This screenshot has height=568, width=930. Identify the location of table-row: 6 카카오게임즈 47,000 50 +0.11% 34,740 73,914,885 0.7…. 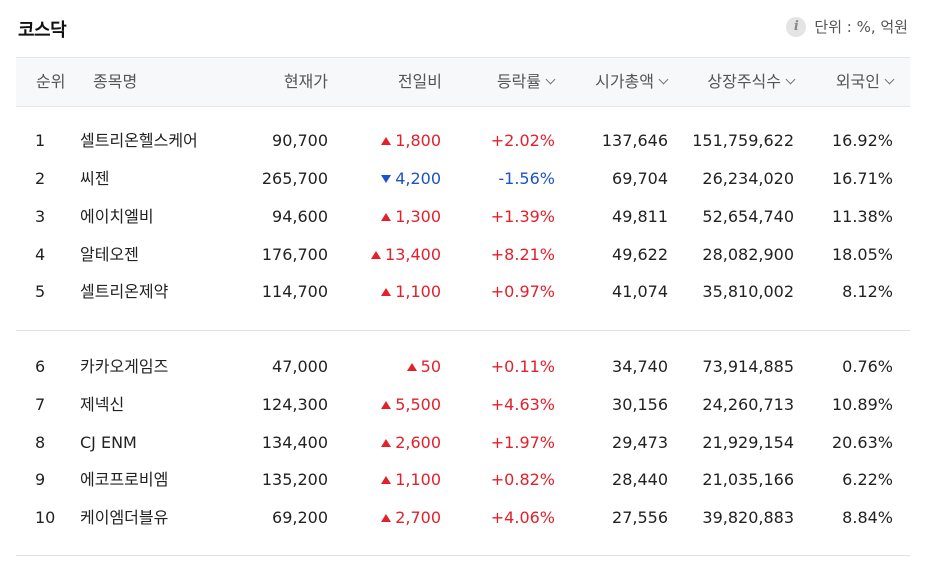
(463, 366).